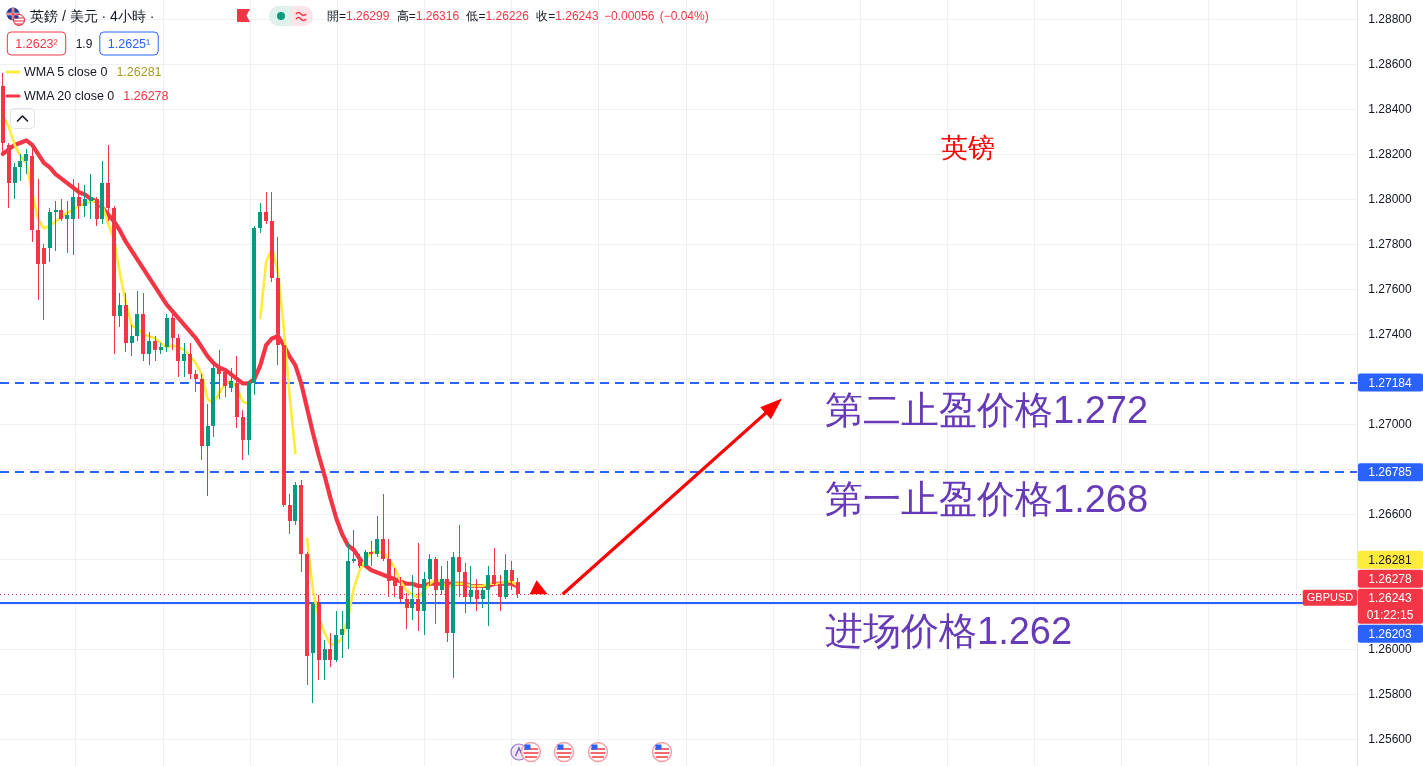  Describe the element at coordinates (129, 44) in the screenshot. I see `annotation: 1.2625¹` at that location.